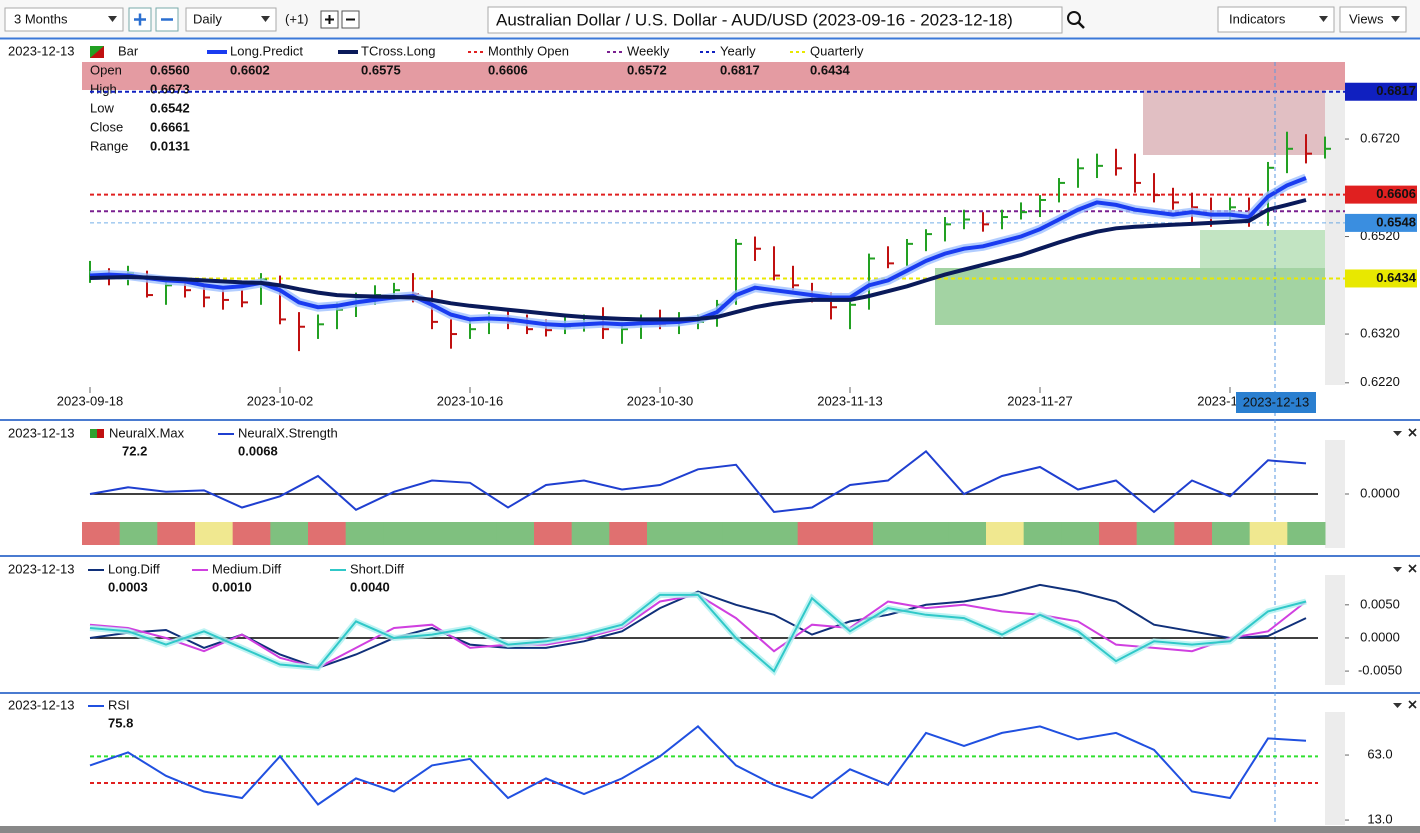 Image resolution: width=1420 pixels, height=833 pixels. I want to click on y-tick-label: 0.6720, so click(1380, 137).